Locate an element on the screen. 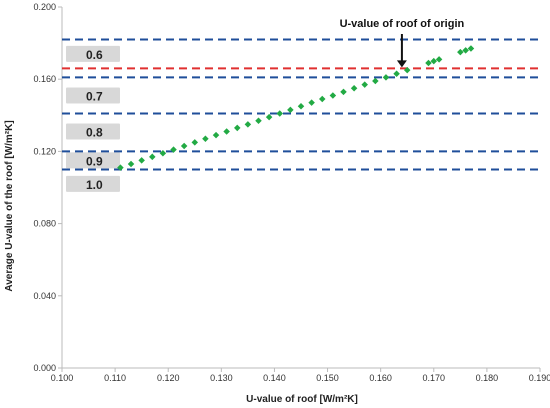 The width and height of the screenshot is (550, 408). x-tick-label: 0.150 is located at coordinates (327, 378).